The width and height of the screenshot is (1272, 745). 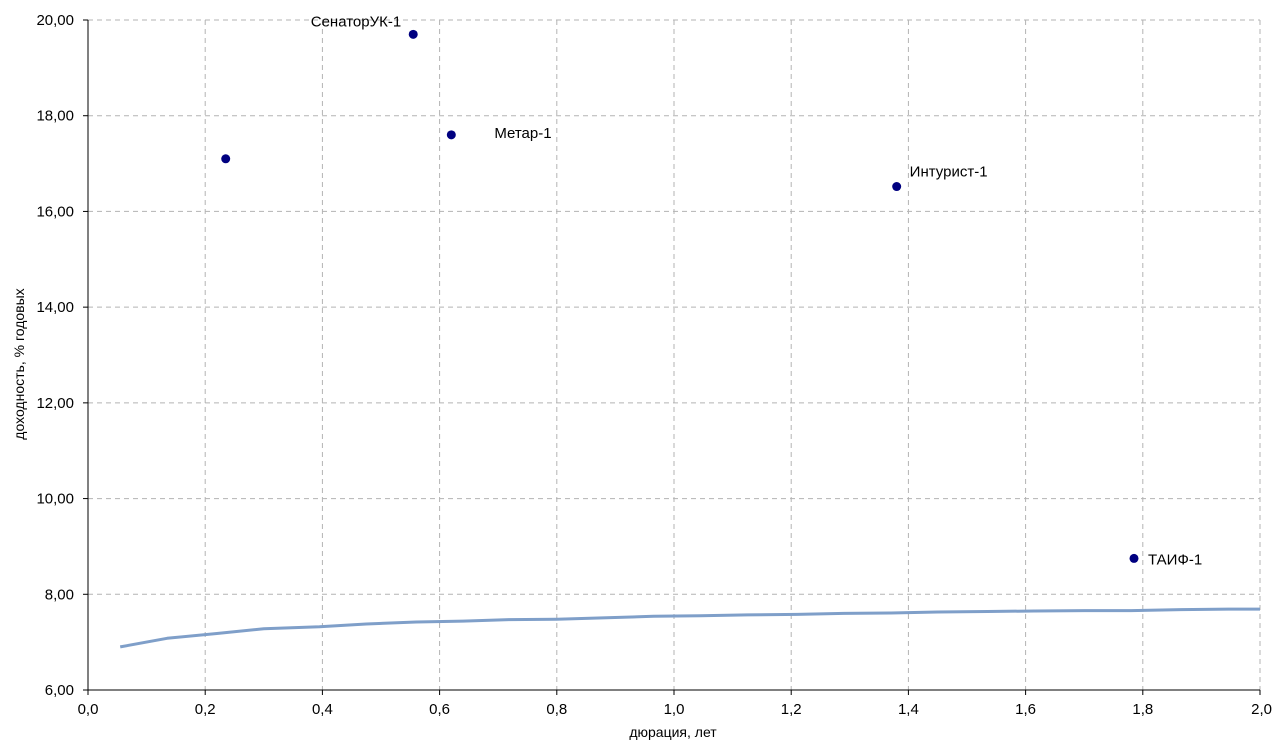 What do you see at coordinates (674, 709) in the screenshot?
I see `x-tick-label: 1,0` at bounding box center [674, 709].